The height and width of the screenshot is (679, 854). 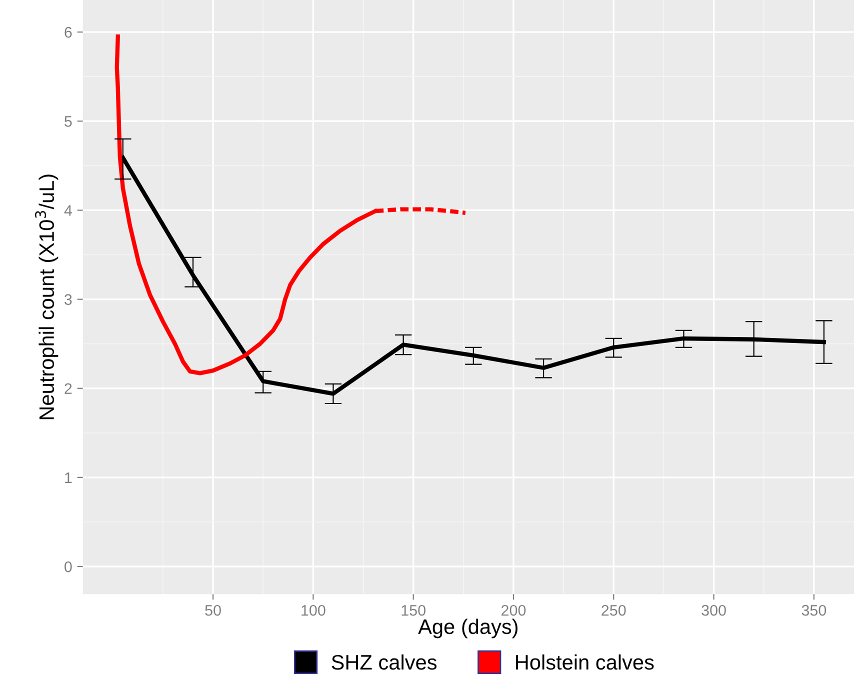 What do you see at coordinates (68, 32) in the screenshot?
I see `y-tick-label: 6` at bounding box center [68, 32].